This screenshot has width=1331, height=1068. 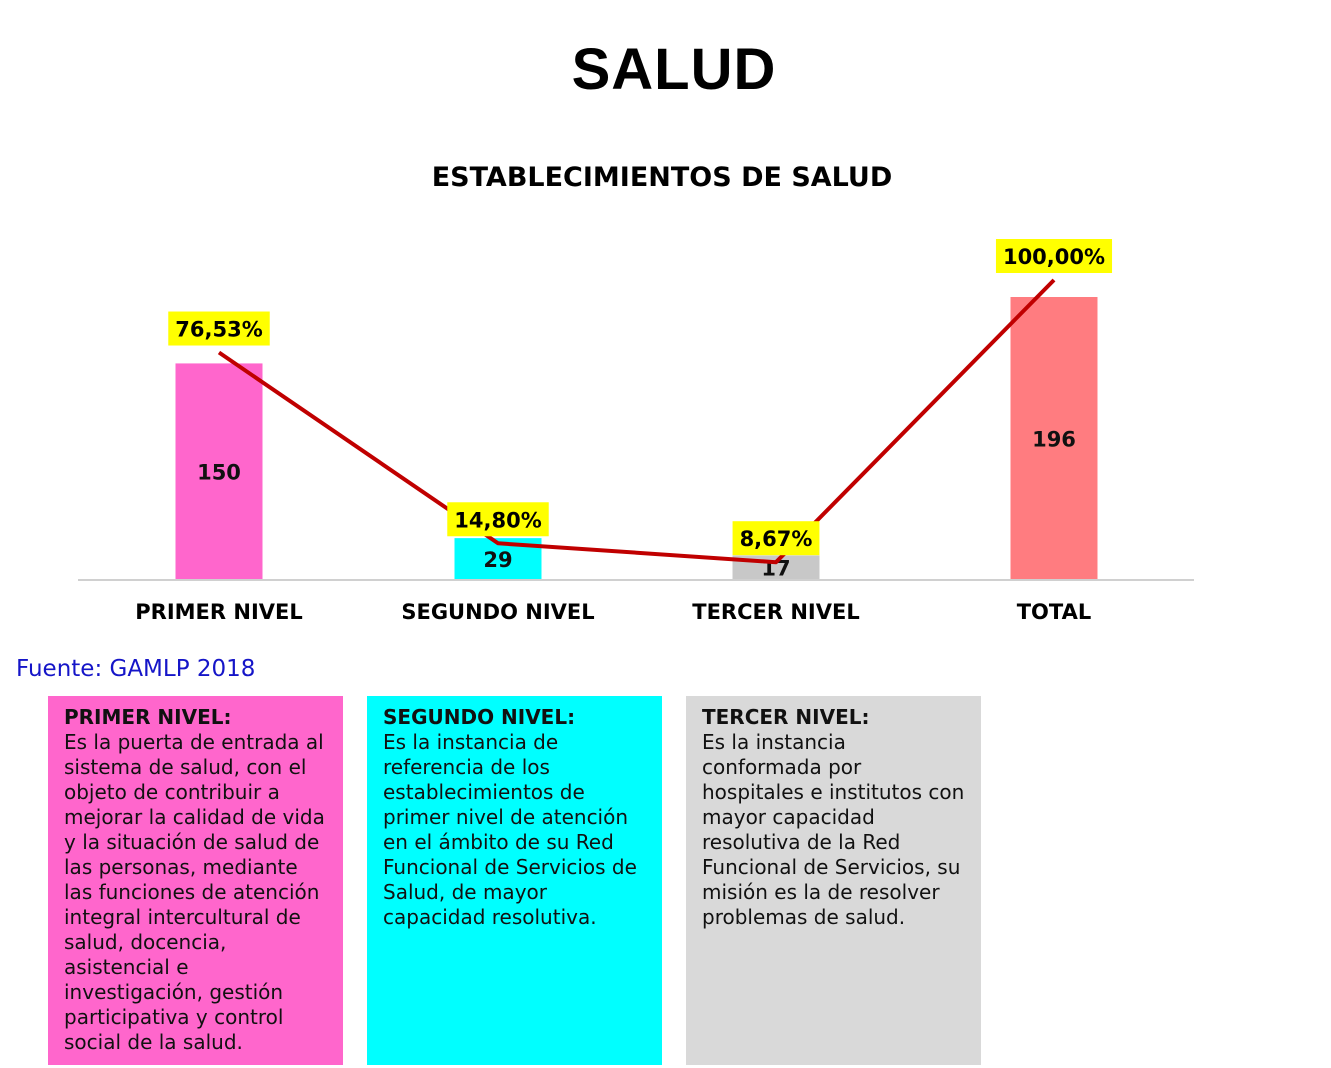 I want to click on percentage-label: 8,67%, so click(x=776, y=538).